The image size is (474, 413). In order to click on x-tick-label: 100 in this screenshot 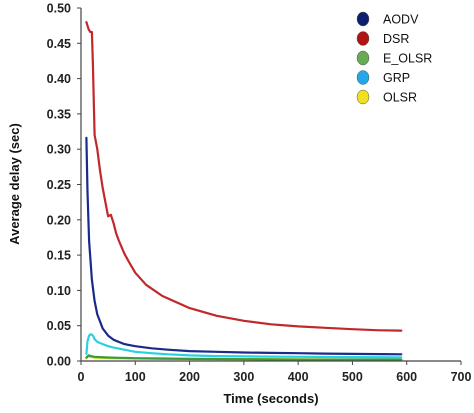, I will do `click(135, 377)`.